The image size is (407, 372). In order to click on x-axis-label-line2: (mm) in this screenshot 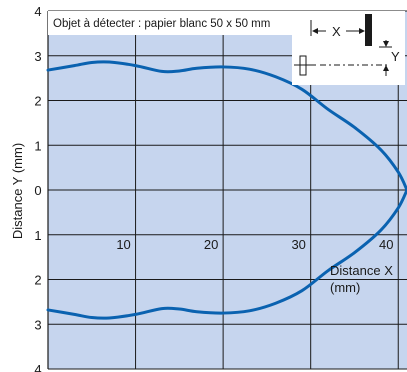, I will do `click(345, 287)`.